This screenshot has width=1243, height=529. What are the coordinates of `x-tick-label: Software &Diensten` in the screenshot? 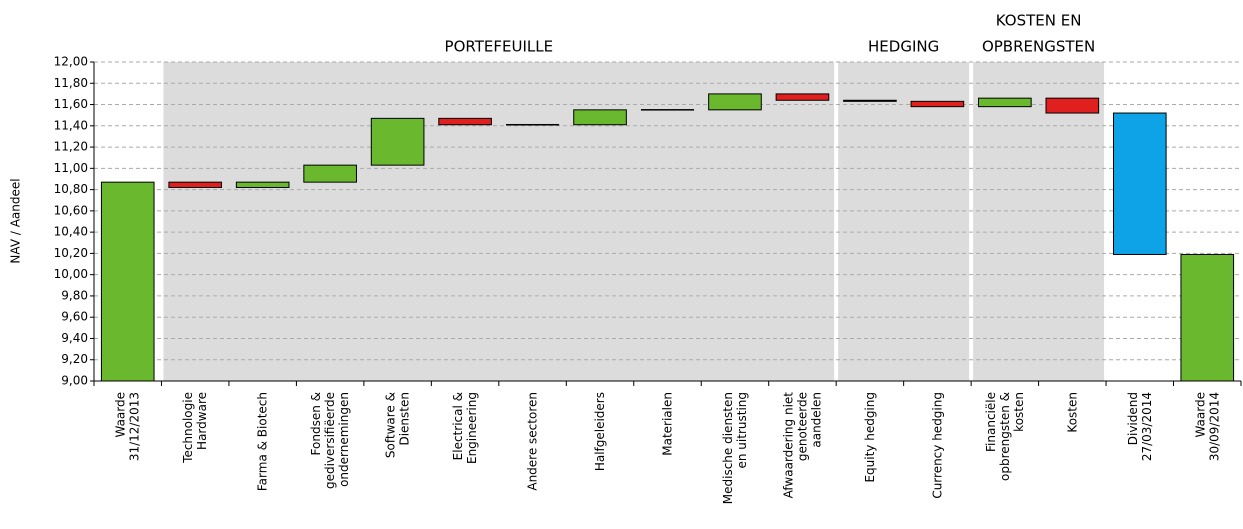 It's located at (397, 425).